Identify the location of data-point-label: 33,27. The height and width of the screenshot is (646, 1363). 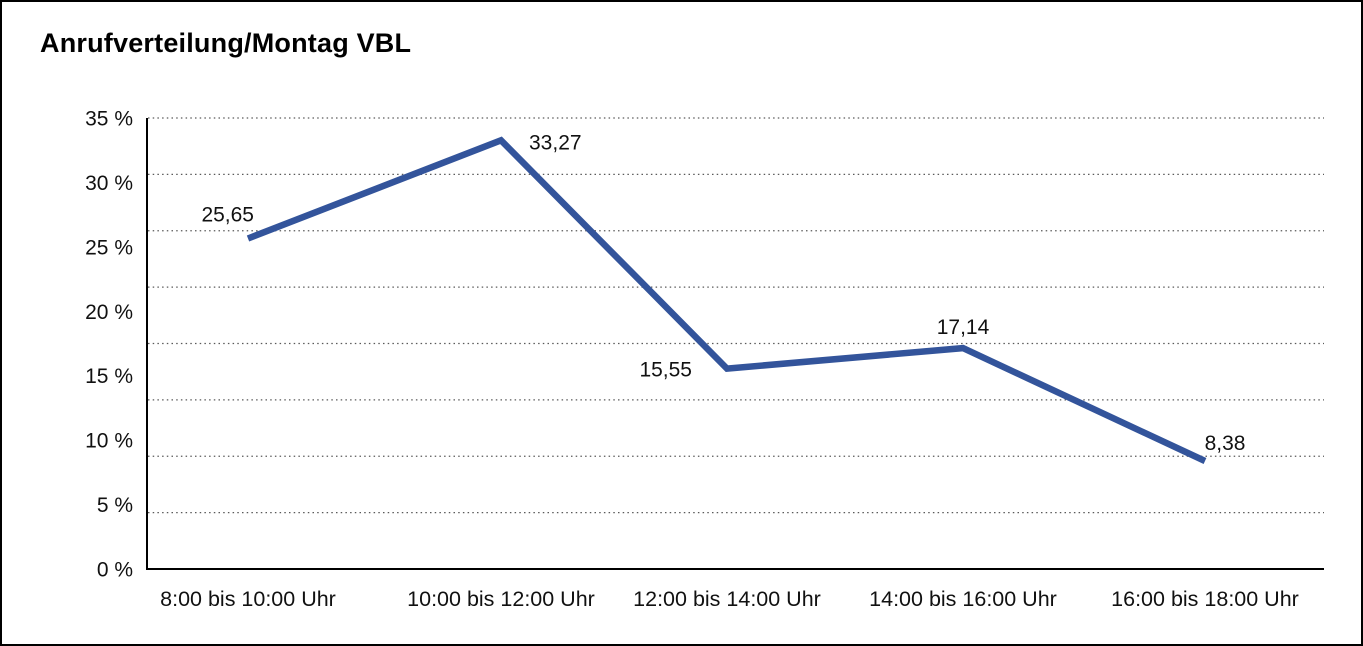
(555, 142).